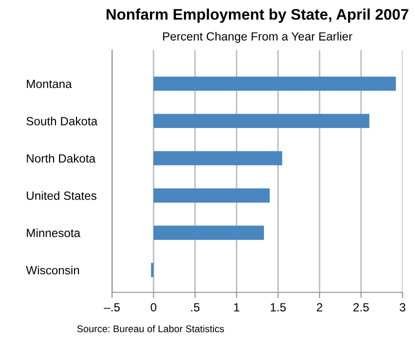  Describe the element at coordinates (150, 328) in the screenshot. I see `source-note: Source: Bureau of Labor Statistics` at that location.